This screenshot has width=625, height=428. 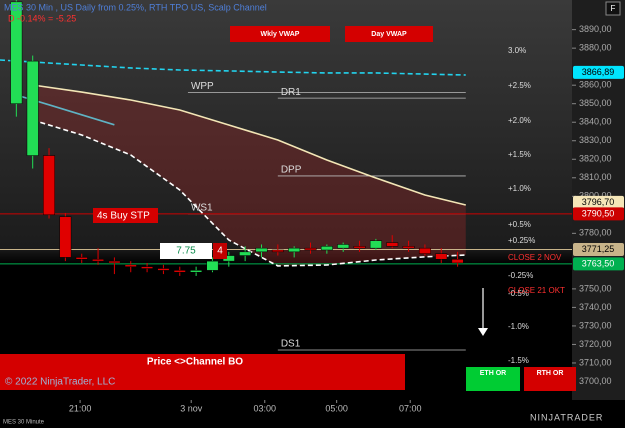 What do you see at coordinates (264, 408) in the screenshot?
I see `x-tick-label: 03:00` at bounding box center [264, 408].